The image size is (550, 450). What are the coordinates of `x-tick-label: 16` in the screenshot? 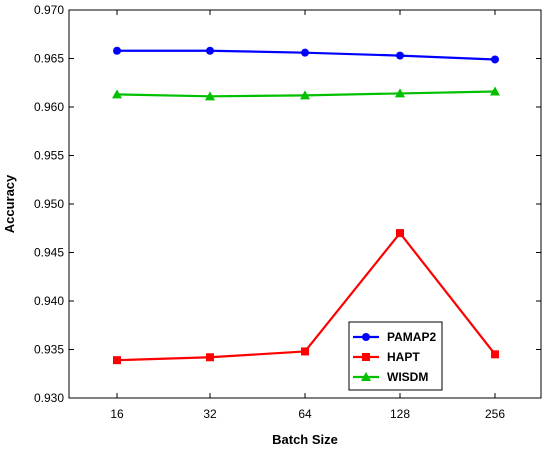 It's located at (117, 414).